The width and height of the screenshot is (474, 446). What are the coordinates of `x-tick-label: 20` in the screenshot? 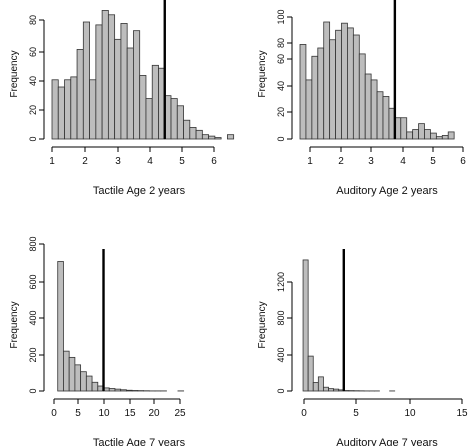 It's located at (154, 413).